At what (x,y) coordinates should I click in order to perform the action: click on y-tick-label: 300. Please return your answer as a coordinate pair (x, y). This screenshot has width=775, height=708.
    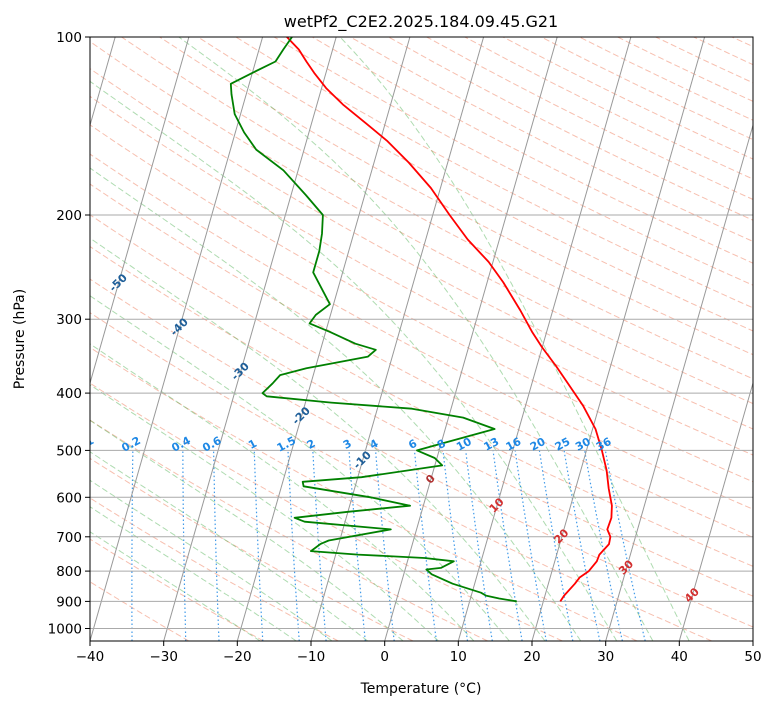
    Looking at the image, I should click on (69, 320).